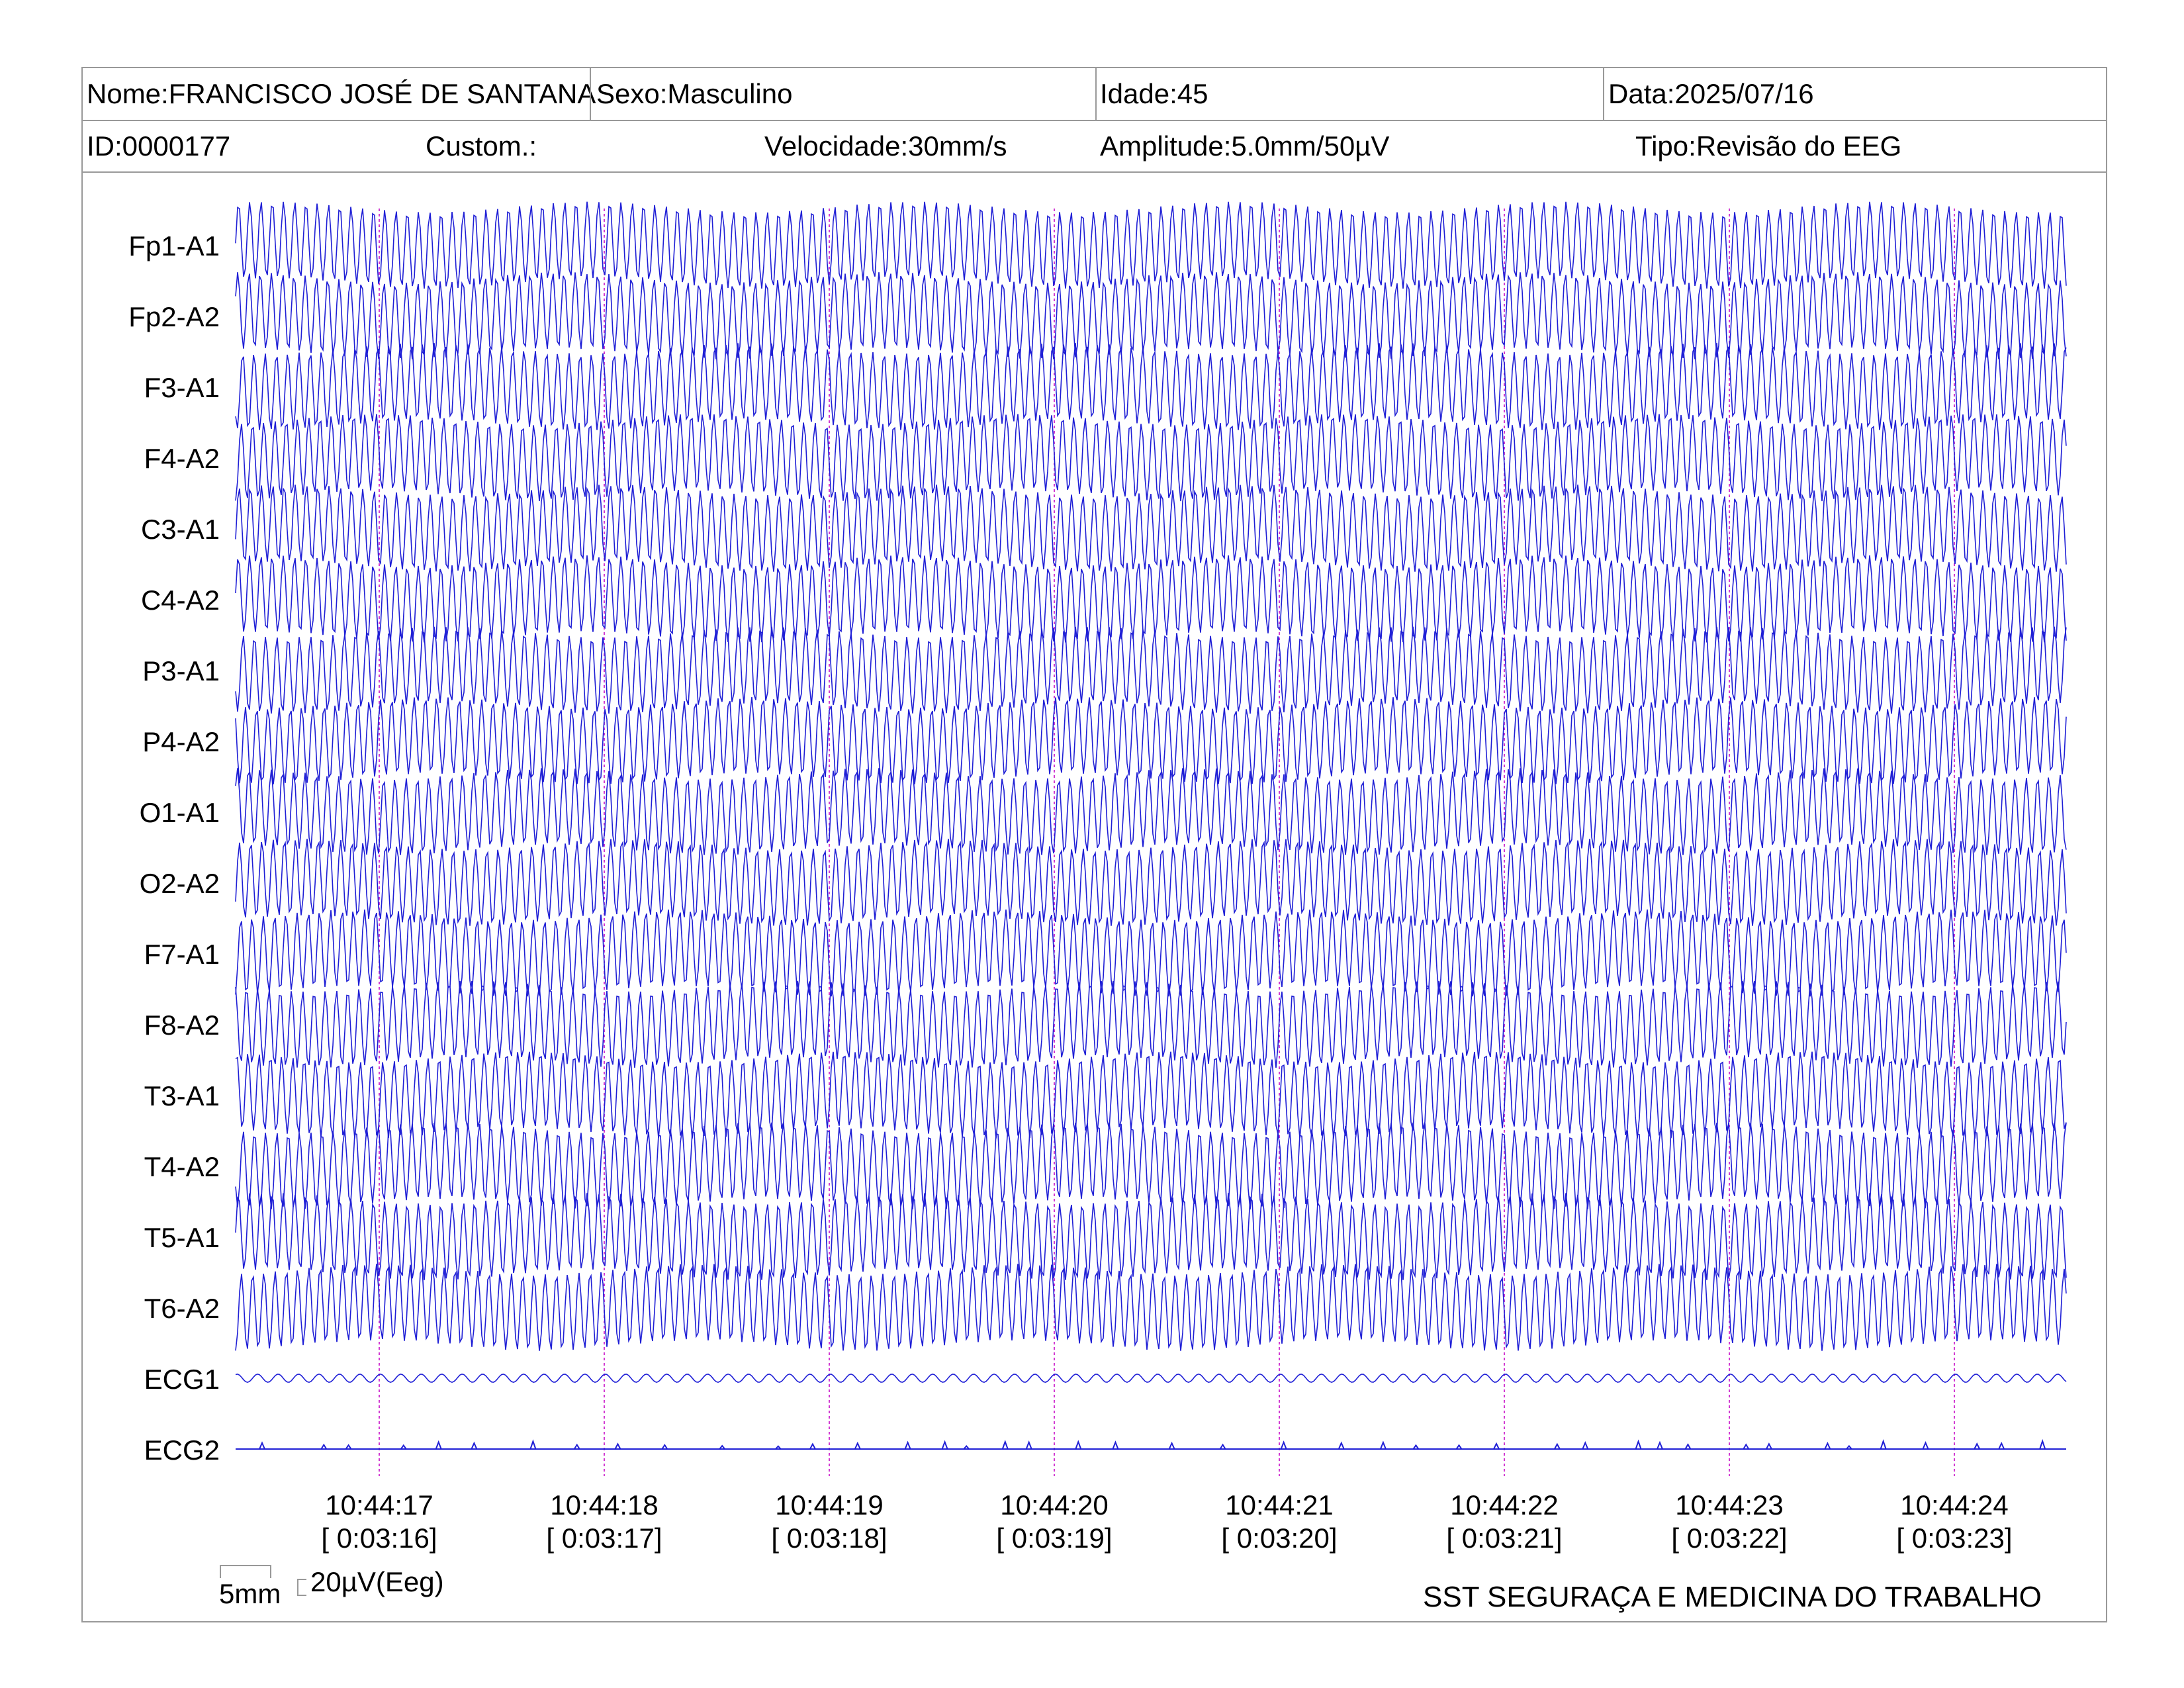  Describe the element at coordinates (182, 458) in the screenshot. I see `channel-label: F4-A2` at that location.